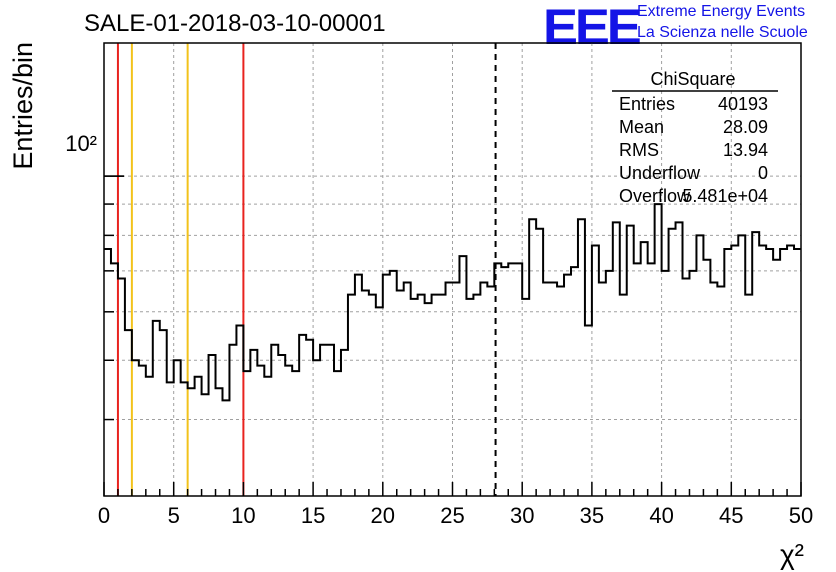 The width and height of the screenshot is (836, 572). What do you see at coordinates (81, 143) in the screenshot?
I see `y-tick-label-100: 10²` at bounding box center [81, 143].